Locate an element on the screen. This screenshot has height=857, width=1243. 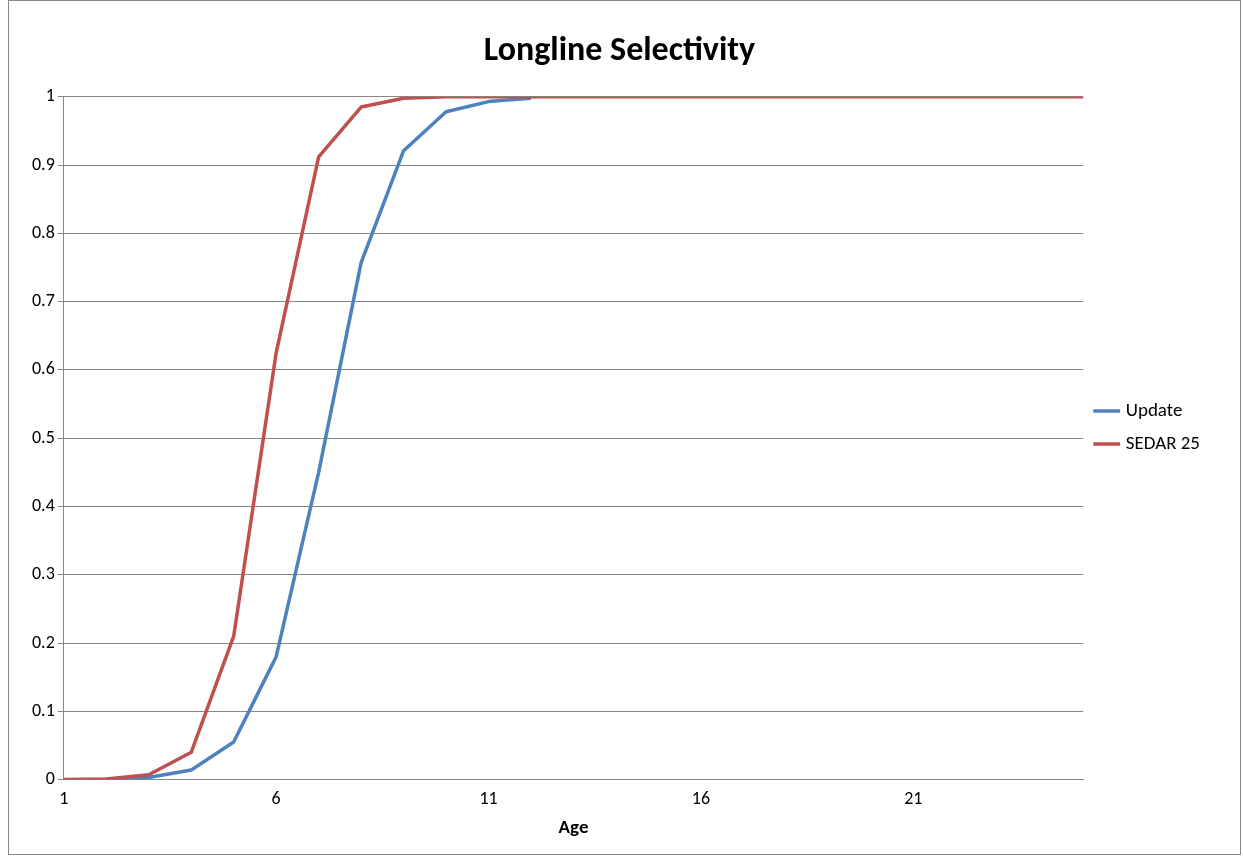
chart-title: Longline Selectivity is located at coordinates (619, 48).